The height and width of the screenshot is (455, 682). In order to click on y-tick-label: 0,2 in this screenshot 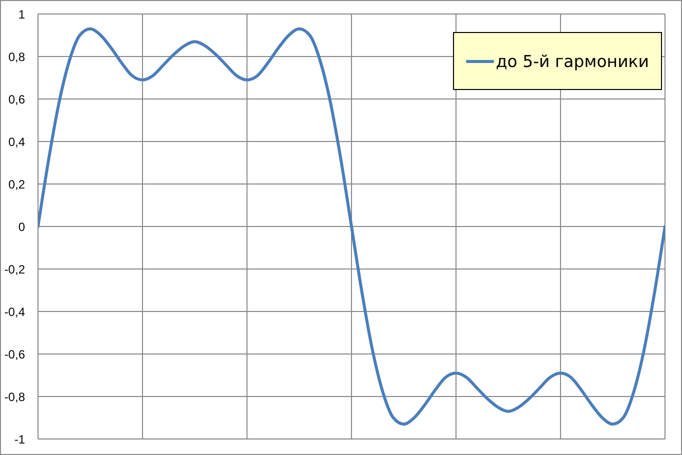, I will do `click(17, 184)`.